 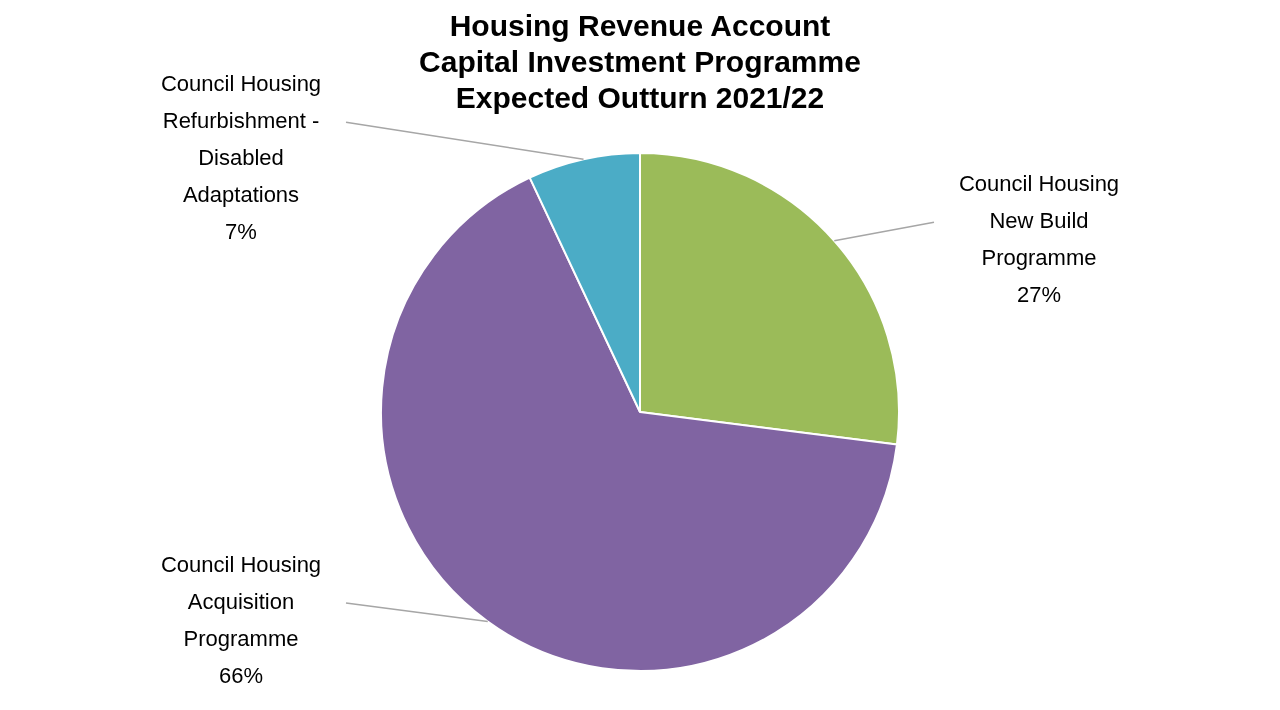 What do you see at coordinates (1039, 221) in the screenshot?
I see `slice-label: Council Housing New Build Programme` at bounding box center [1039, 221].